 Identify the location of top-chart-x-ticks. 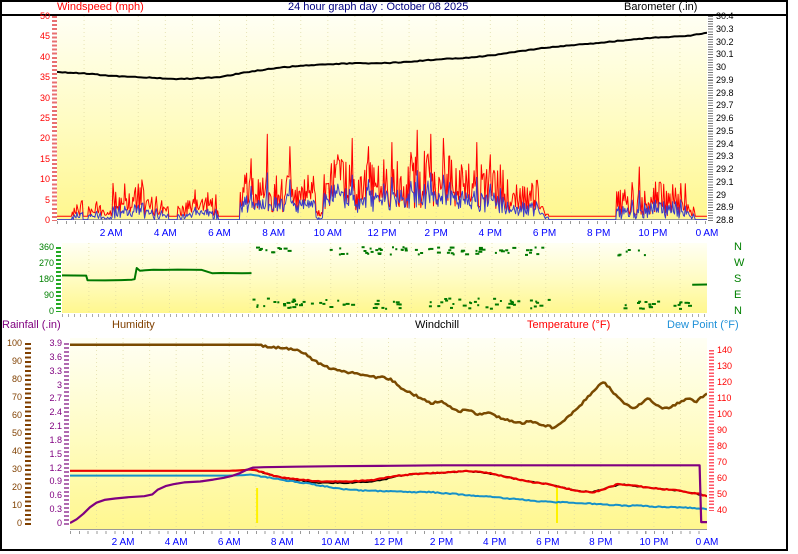
(382, 222).